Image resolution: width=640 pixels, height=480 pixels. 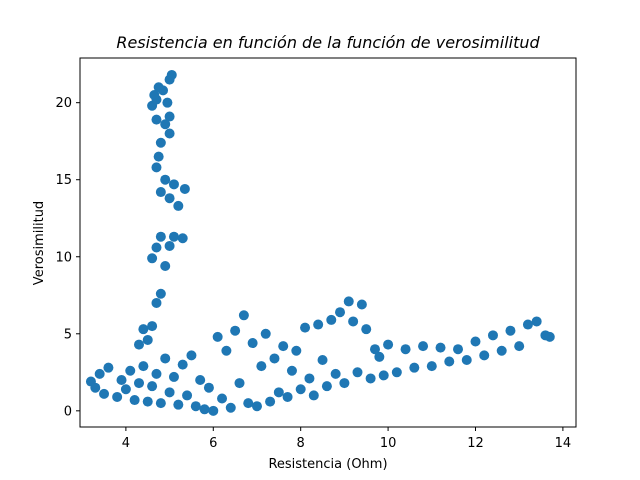 I want to click on y-tick-label: 15, so click(x=63, y=180).